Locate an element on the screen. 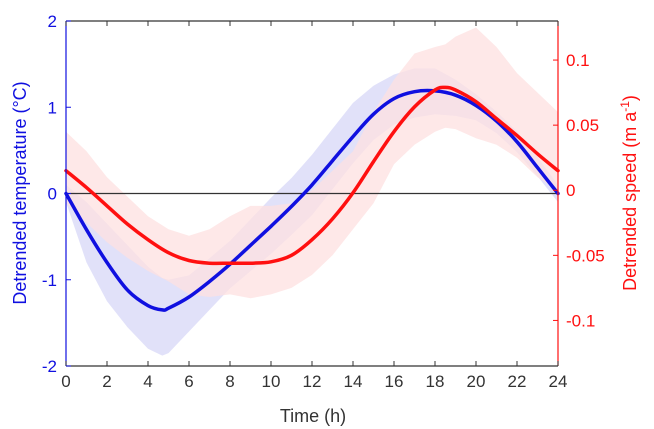 This screenshot has height=429, width=654. y-right-axis-title: Detrended speed (m a-1) is located at coordinates (629, 193).